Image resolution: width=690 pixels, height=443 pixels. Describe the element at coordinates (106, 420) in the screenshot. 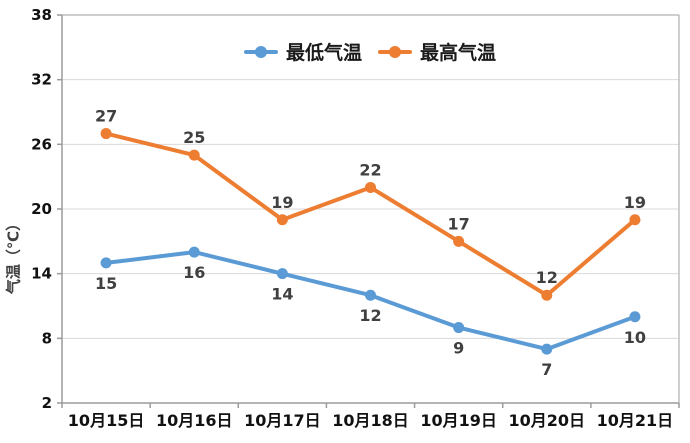

I see `x-axis-label: 10月15日` at that location.